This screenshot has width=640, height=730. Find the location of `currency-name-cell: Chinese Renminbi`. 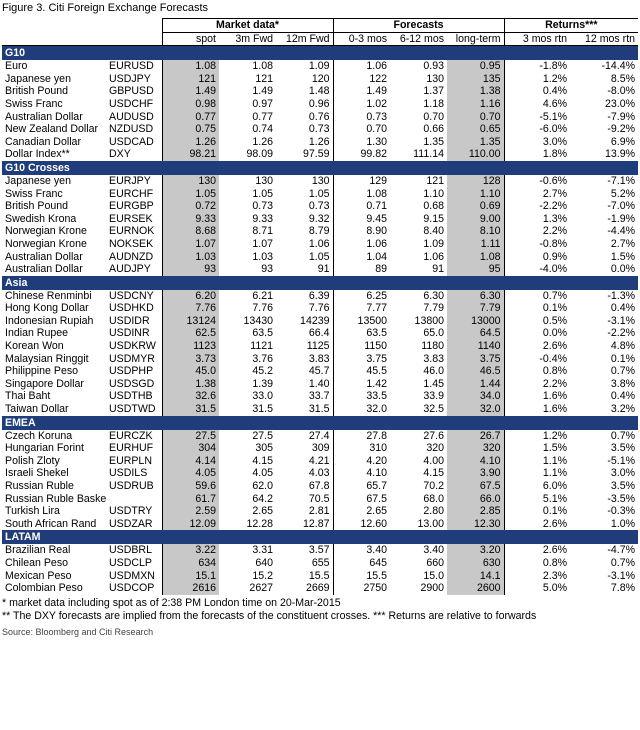

currency-name-cell: Chinese Renminbi is located at coordinates (48, 295).